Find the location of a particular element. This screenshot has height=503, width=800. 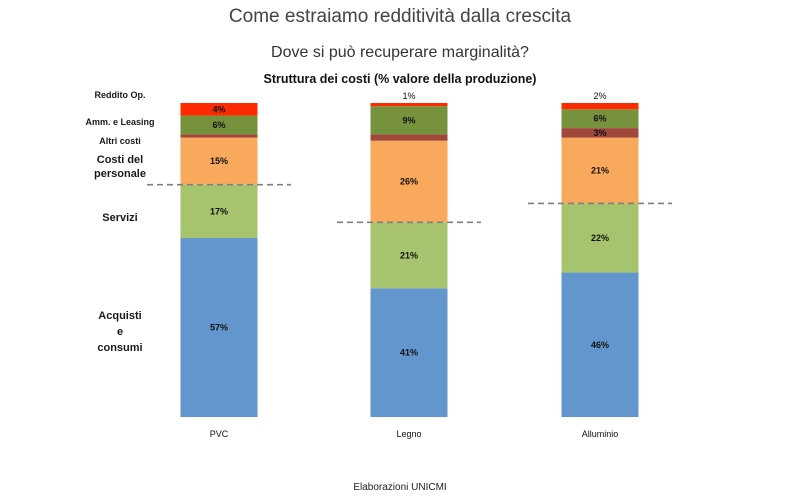

data-label-legno-0: 41% is located at coordinates (409, 353).